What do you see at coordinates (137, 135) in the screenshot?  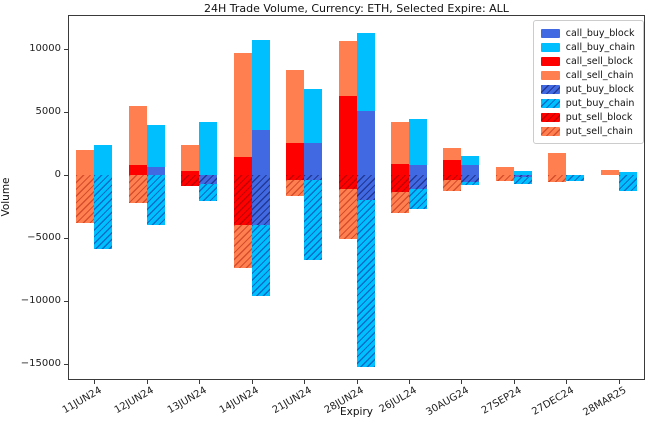 I see `bar-call_sell_chain-12JUN24` at bounding box center [137, 135].